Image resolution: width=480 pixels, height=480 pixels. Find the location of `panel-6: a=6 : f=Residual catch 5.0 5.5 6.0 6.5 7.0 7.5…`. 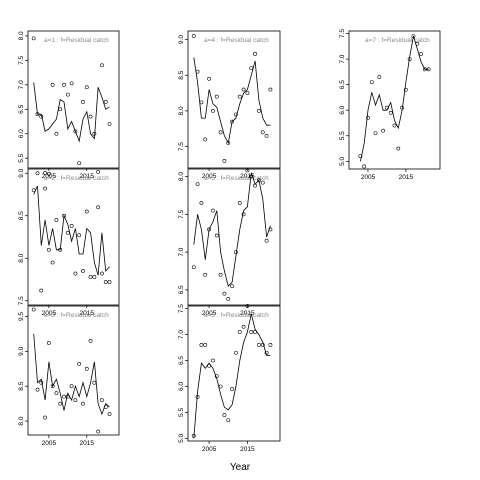

panel-6: a=6 : f=Residual catch 5.0 5.5 6.0 6.5 7.0 7.5… is located at coordinates (229, 378).